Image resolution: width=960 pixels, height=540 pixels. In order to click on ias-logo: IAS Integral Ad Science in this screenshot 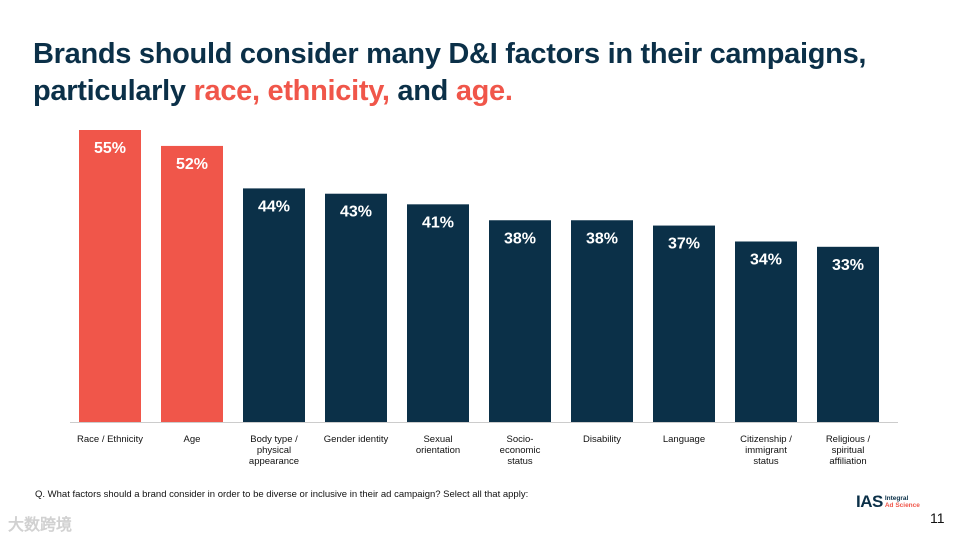, I will do `click(888, 502)`.